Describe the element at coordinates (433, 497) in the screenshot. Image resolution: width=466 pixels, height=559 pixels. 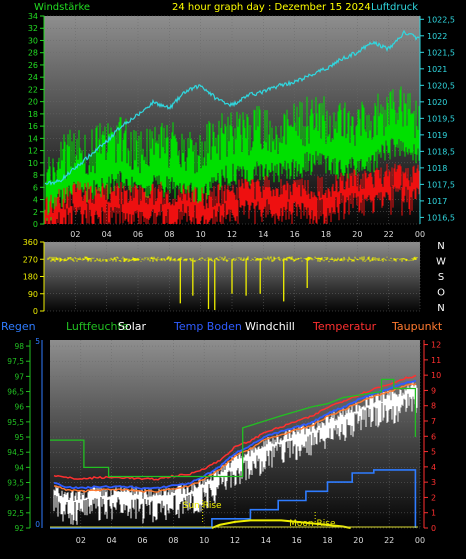
I see `y2-tick-label: 2` at that location.